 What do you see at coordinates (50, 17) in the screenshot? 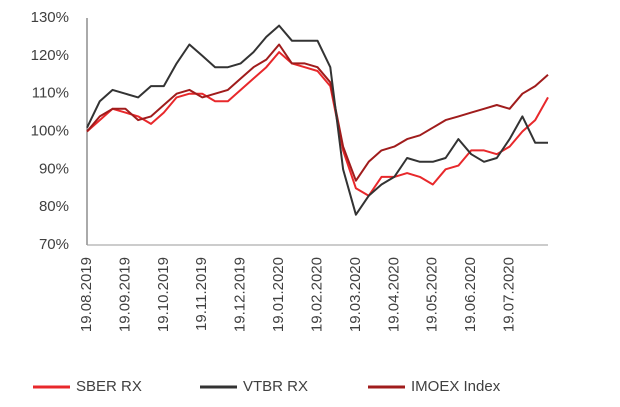
I see `y-tick-label: 130%` at bounding box center [50, 17].